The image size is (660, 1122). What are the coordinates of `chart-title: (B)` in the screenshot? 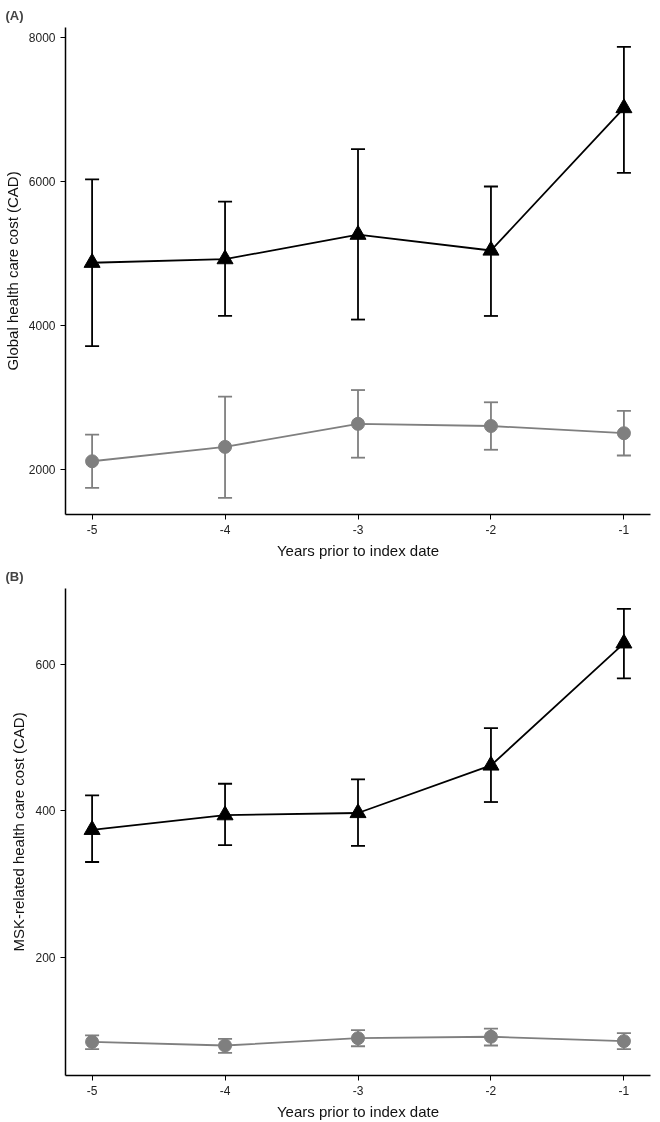 It's located at (14, 576).